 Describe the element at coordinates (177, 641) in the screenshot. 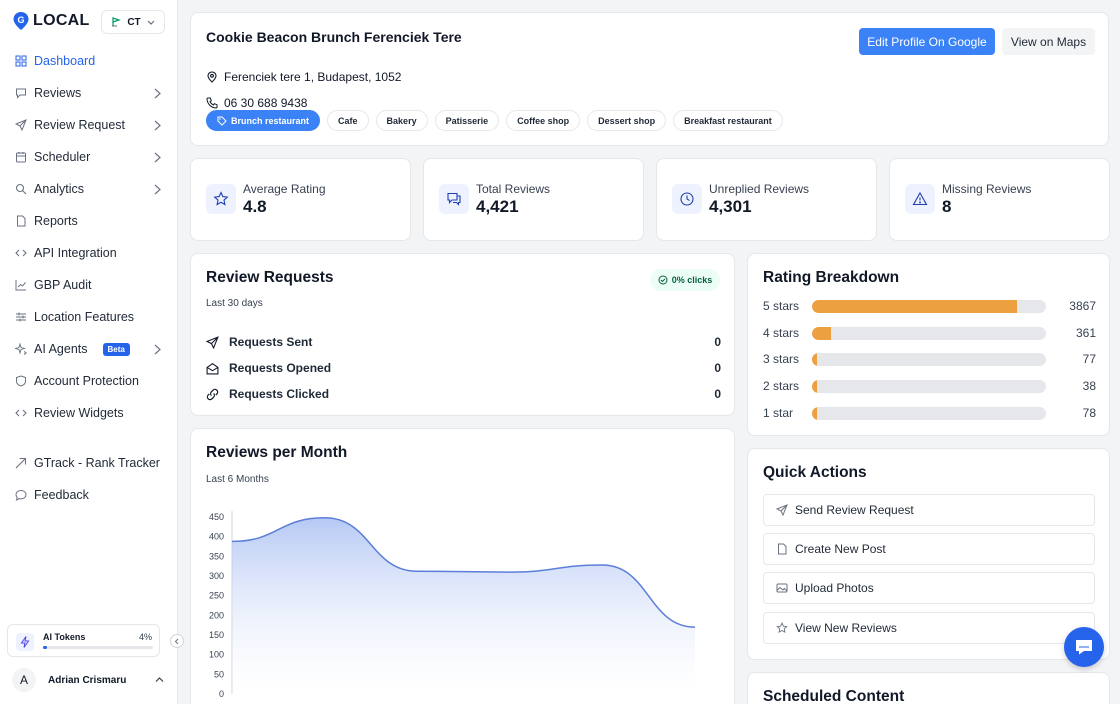

I see `collapse-sidebar-button` at that location.